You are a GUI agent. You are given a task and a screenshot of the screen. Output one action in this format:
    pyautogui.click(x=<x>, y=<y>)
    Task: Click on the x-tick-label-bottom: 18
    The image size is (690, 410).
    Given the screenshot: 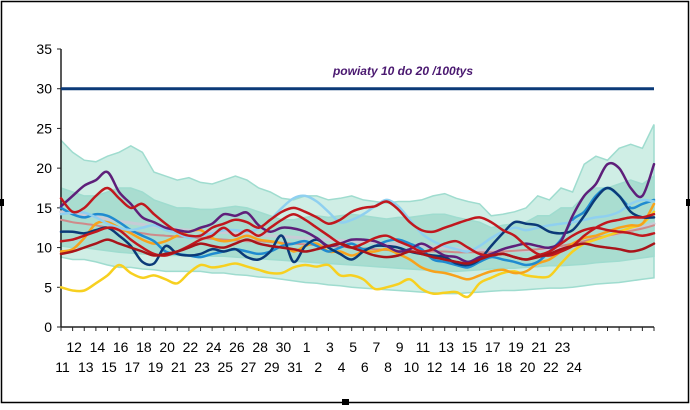 What is the action you would take?
    pyautogui.click(x=505, y=367)
    